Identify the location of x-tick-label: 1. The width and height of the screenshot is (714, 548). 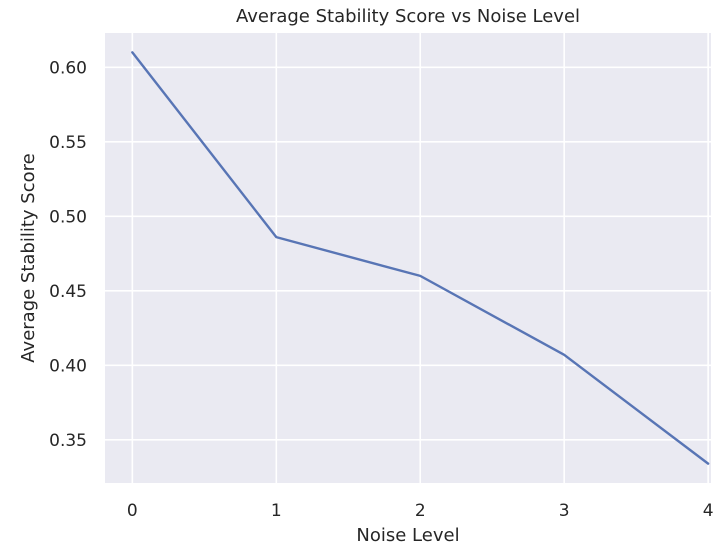
(276, 511).